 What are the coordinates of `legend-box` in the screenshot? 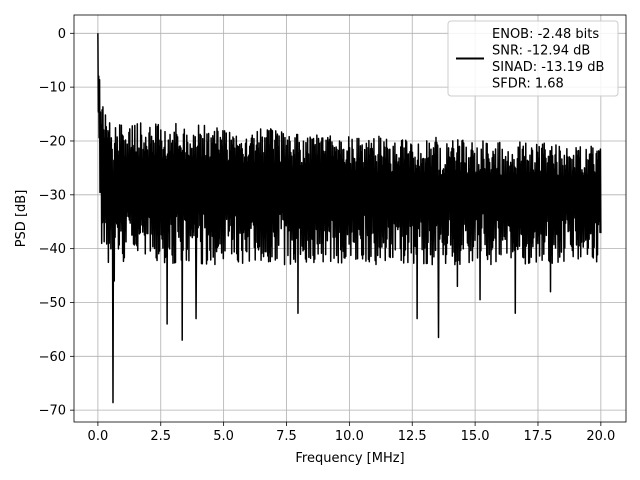 It's located at (533, 58).